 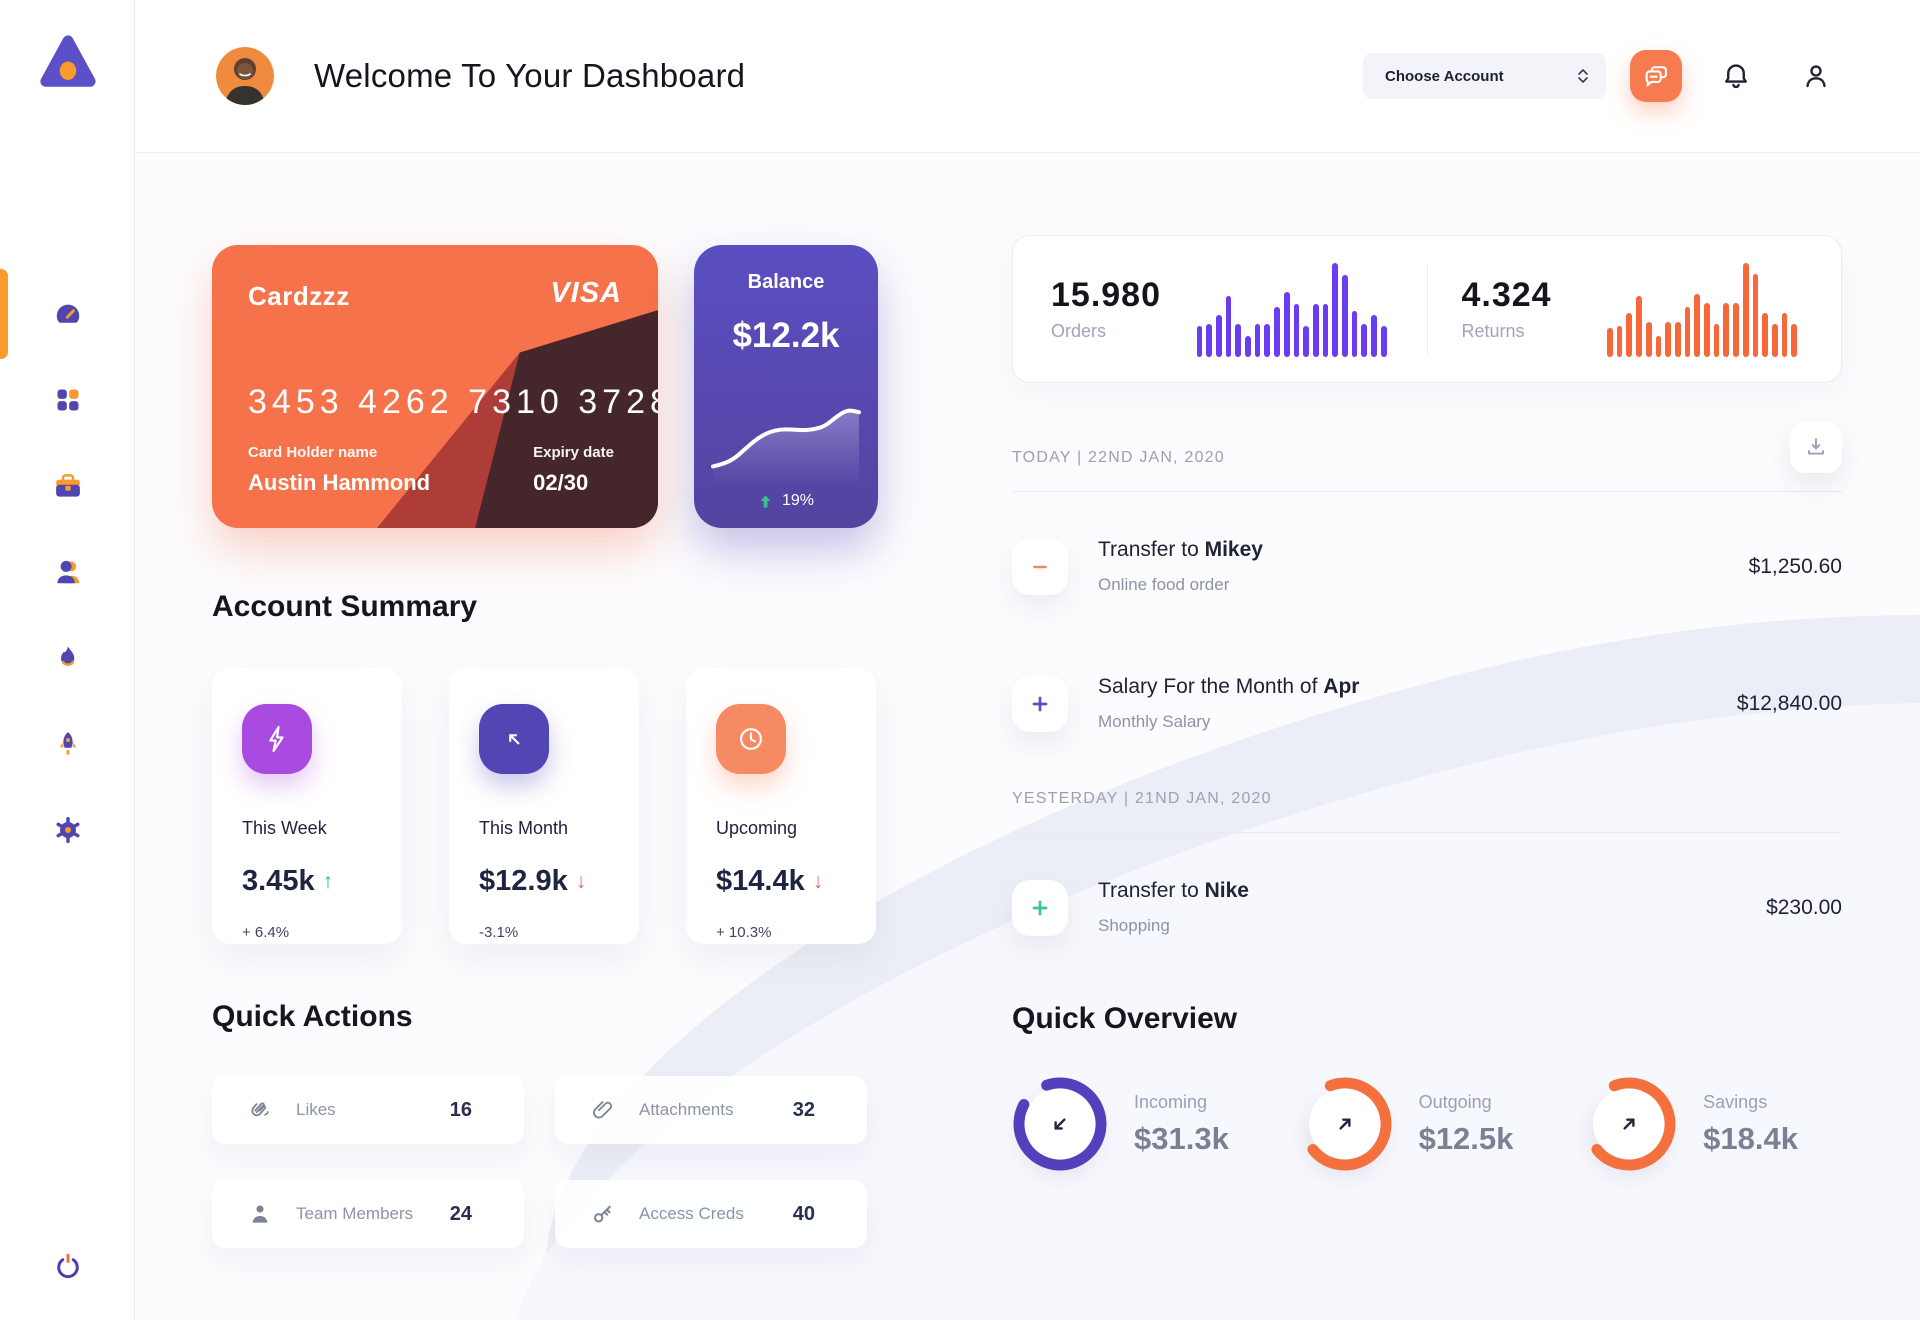 I want to click on apps-grid-icon, so click(x=67, y=400).